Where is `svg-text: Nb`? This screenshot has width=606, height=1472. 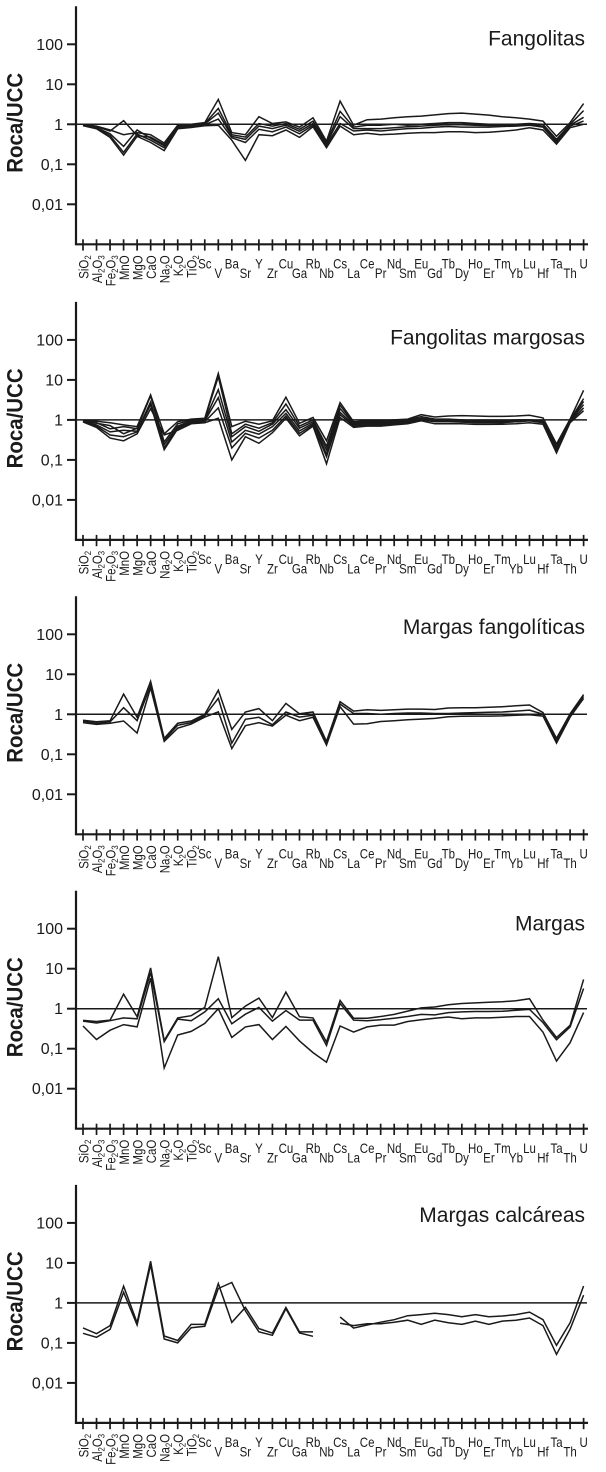
svg-text: Nb is located at coordinates (326, 1451).